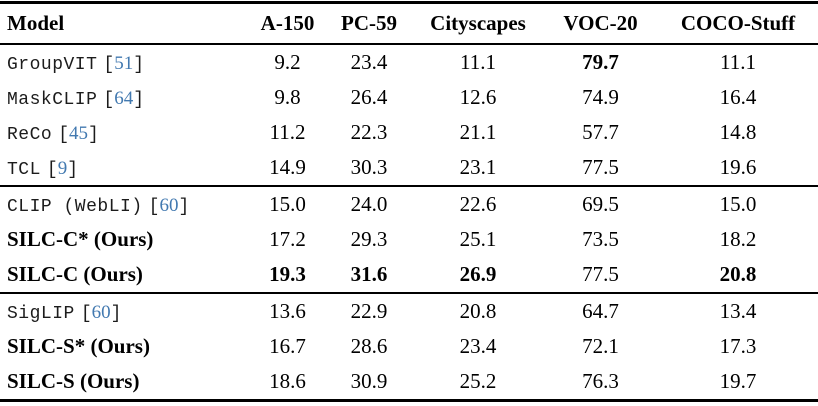  I want to click on citation-link: [64], so click(124, 97).